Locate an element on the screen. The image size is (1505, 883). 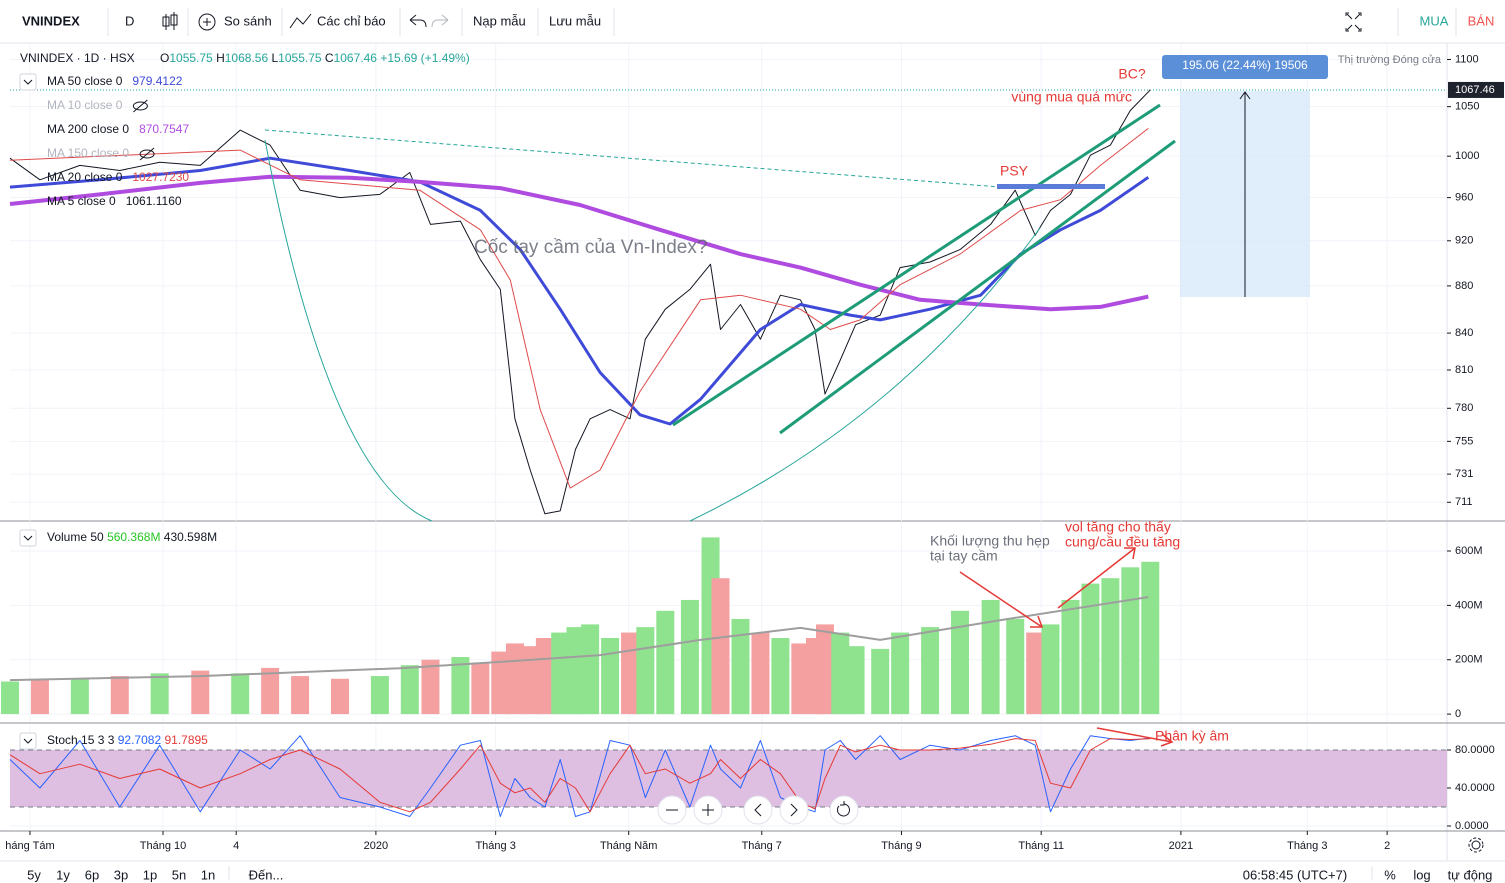
scroll-left is located at coordinates (758, 810).